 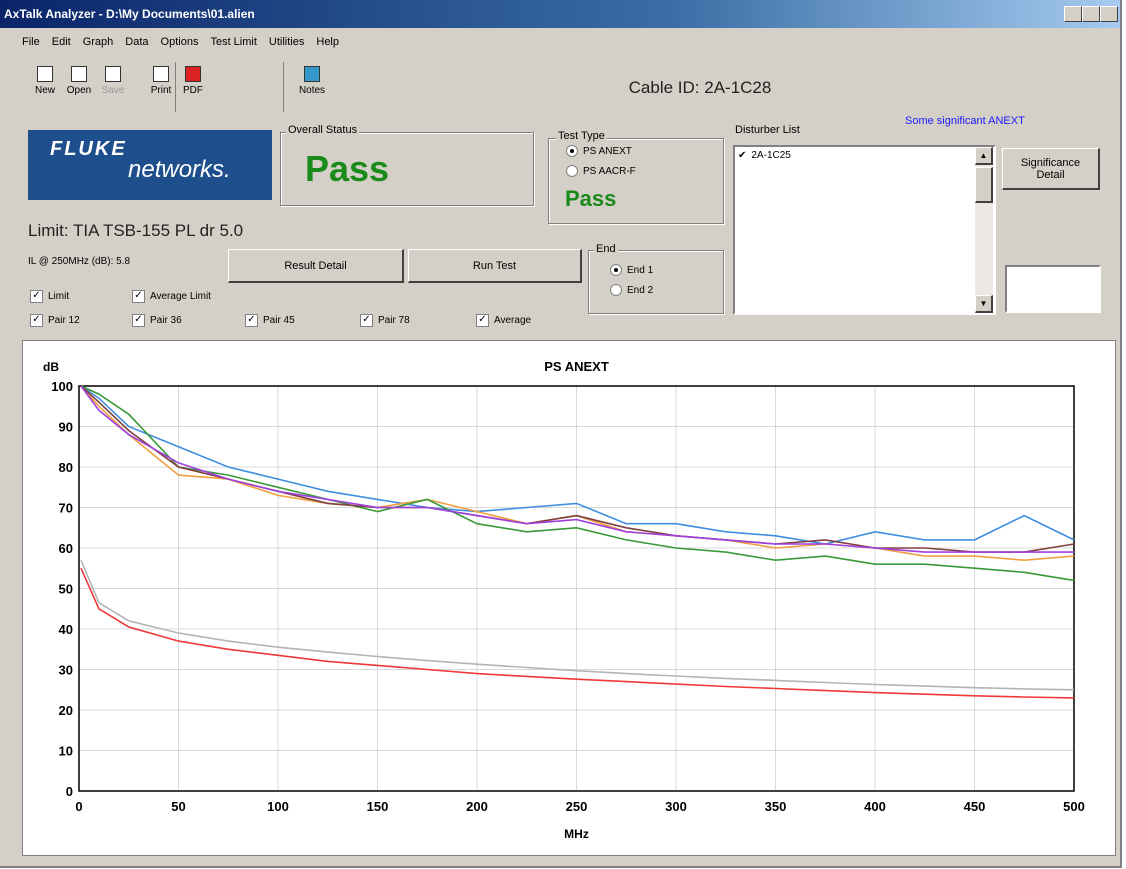 What do you see at coordinates (631, 290) in the screenshot?
I see `radio-option: End 2` at bounding box center [631, 290].